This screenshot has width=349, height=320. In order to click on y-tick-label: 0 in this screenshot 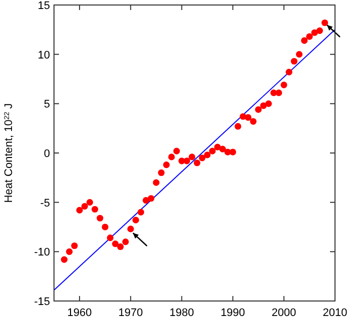, I will do `click(47, 154)`.